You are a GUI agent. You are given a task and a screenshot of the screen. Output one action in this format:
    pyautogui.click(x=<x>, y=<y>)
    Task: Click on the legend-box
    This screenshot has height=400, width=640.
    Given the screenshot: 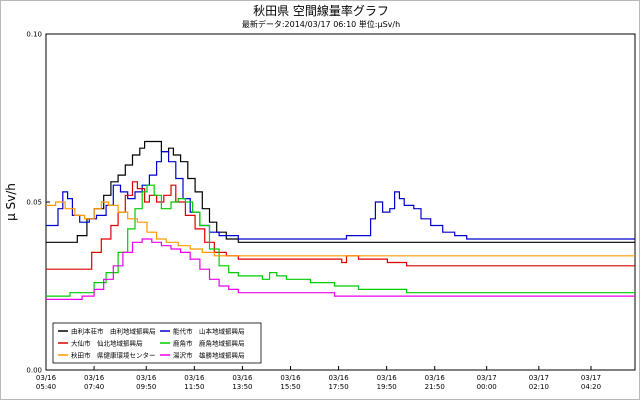 What is the action you would take?
    pyautogui.click(x=157, y=343)
    